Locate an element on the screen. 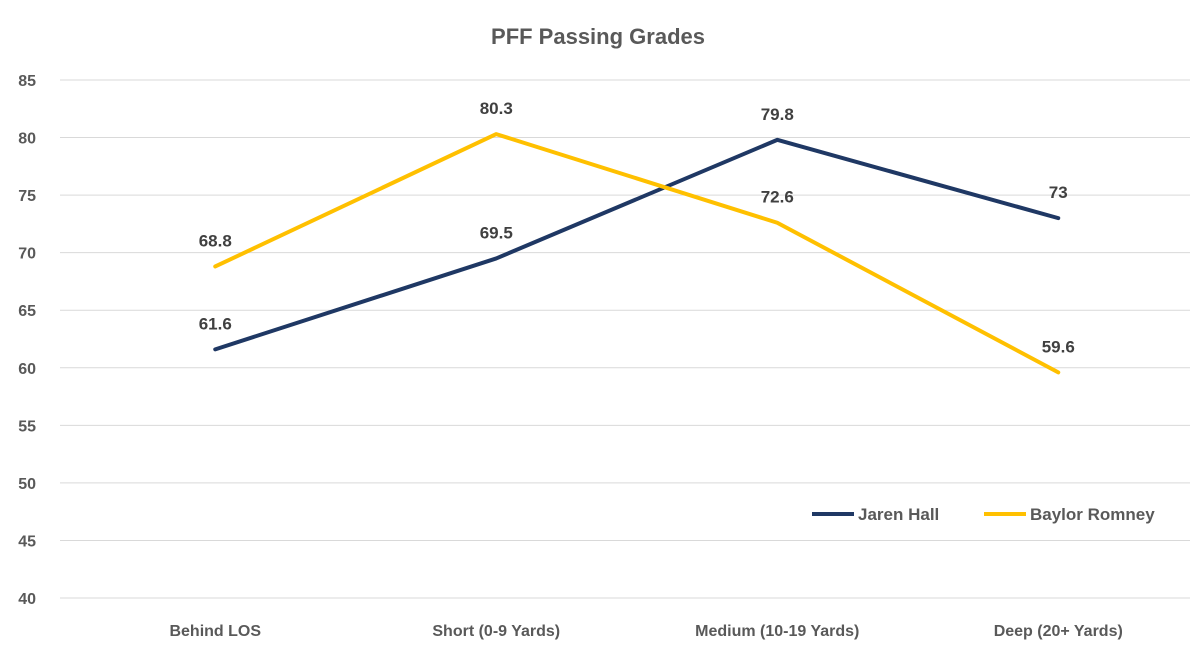  x-tick-label: Deep (20+ Yards) is located at coordinates (1058, 631).